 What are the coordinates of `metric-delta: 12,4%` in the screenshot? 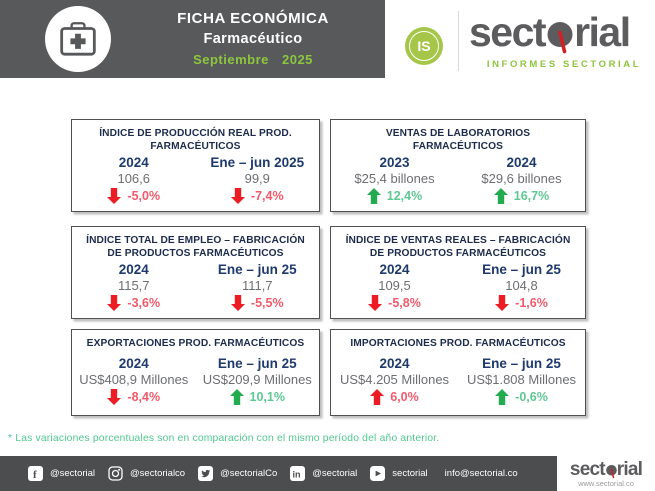 It's located at (394, 196).